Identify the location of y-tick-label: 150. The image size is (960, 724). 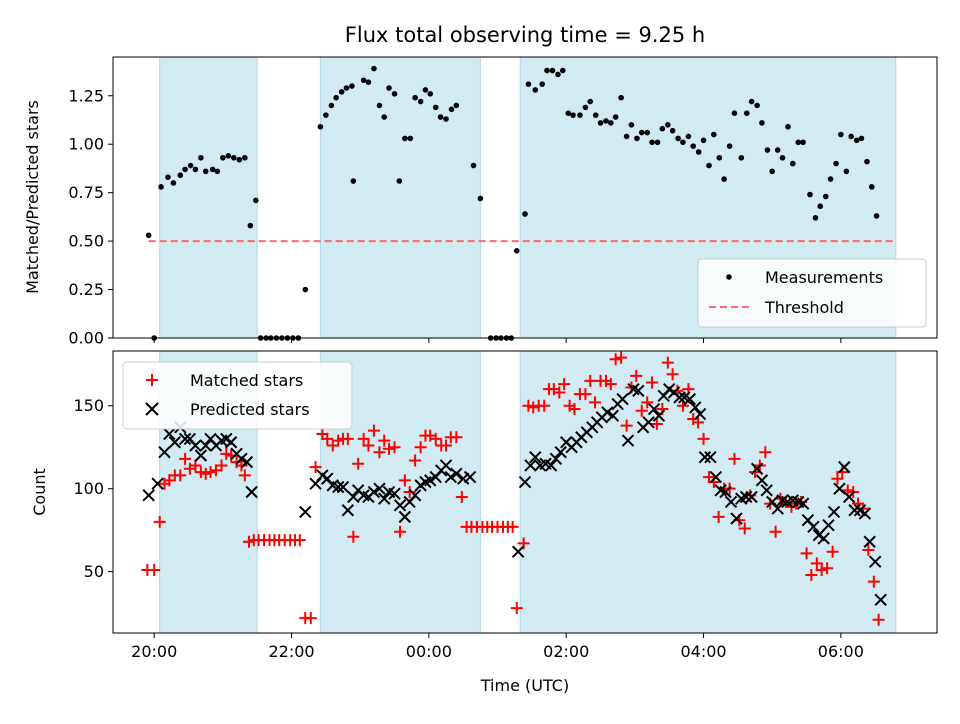
(88, 405).